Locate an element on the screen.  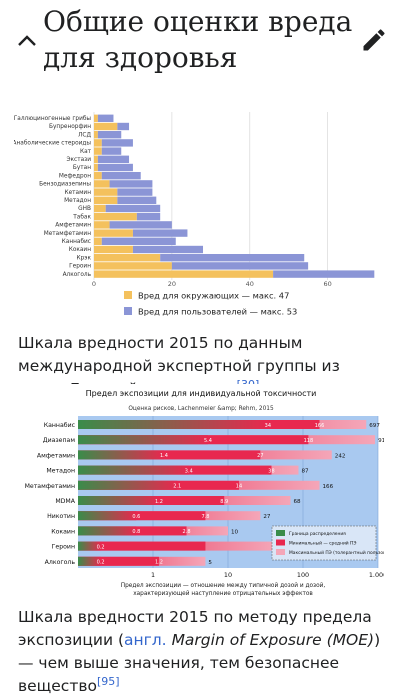
x-tick-label: 10 is located at coordinates (228, 575).